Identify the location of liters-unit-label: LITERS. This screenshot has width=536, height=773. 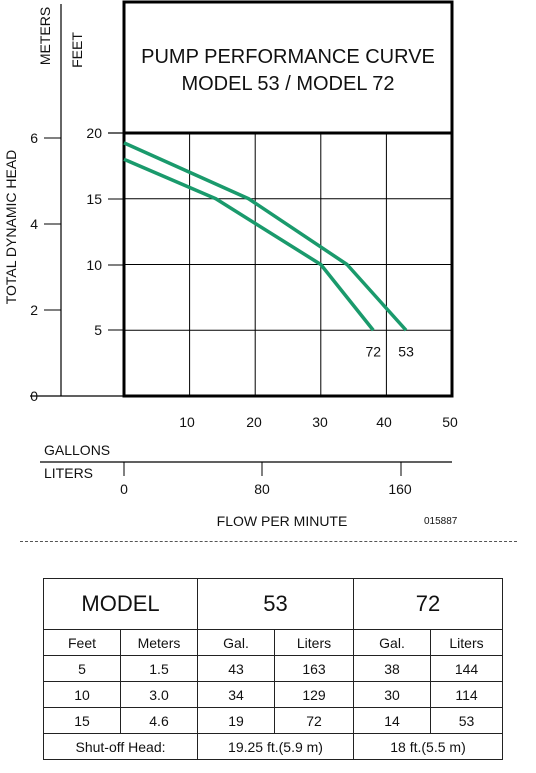
(68, 473).